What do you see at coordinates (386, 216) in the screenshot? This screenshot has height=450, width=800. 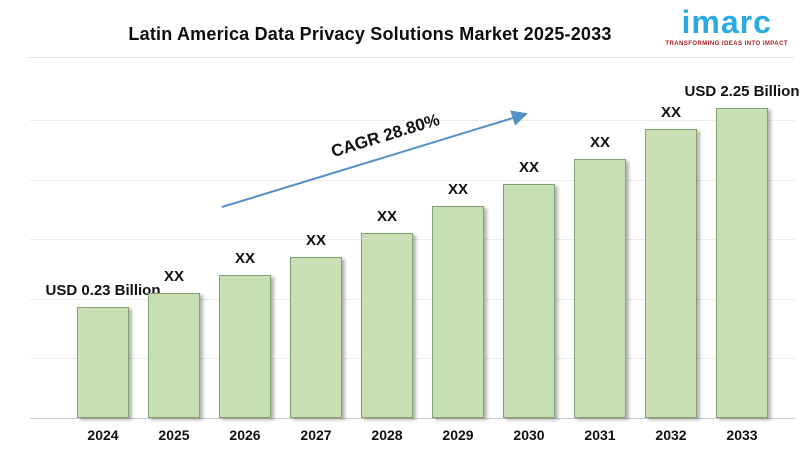 I see `bar-value-label-2028: XX` at bounding box center [386, 216].